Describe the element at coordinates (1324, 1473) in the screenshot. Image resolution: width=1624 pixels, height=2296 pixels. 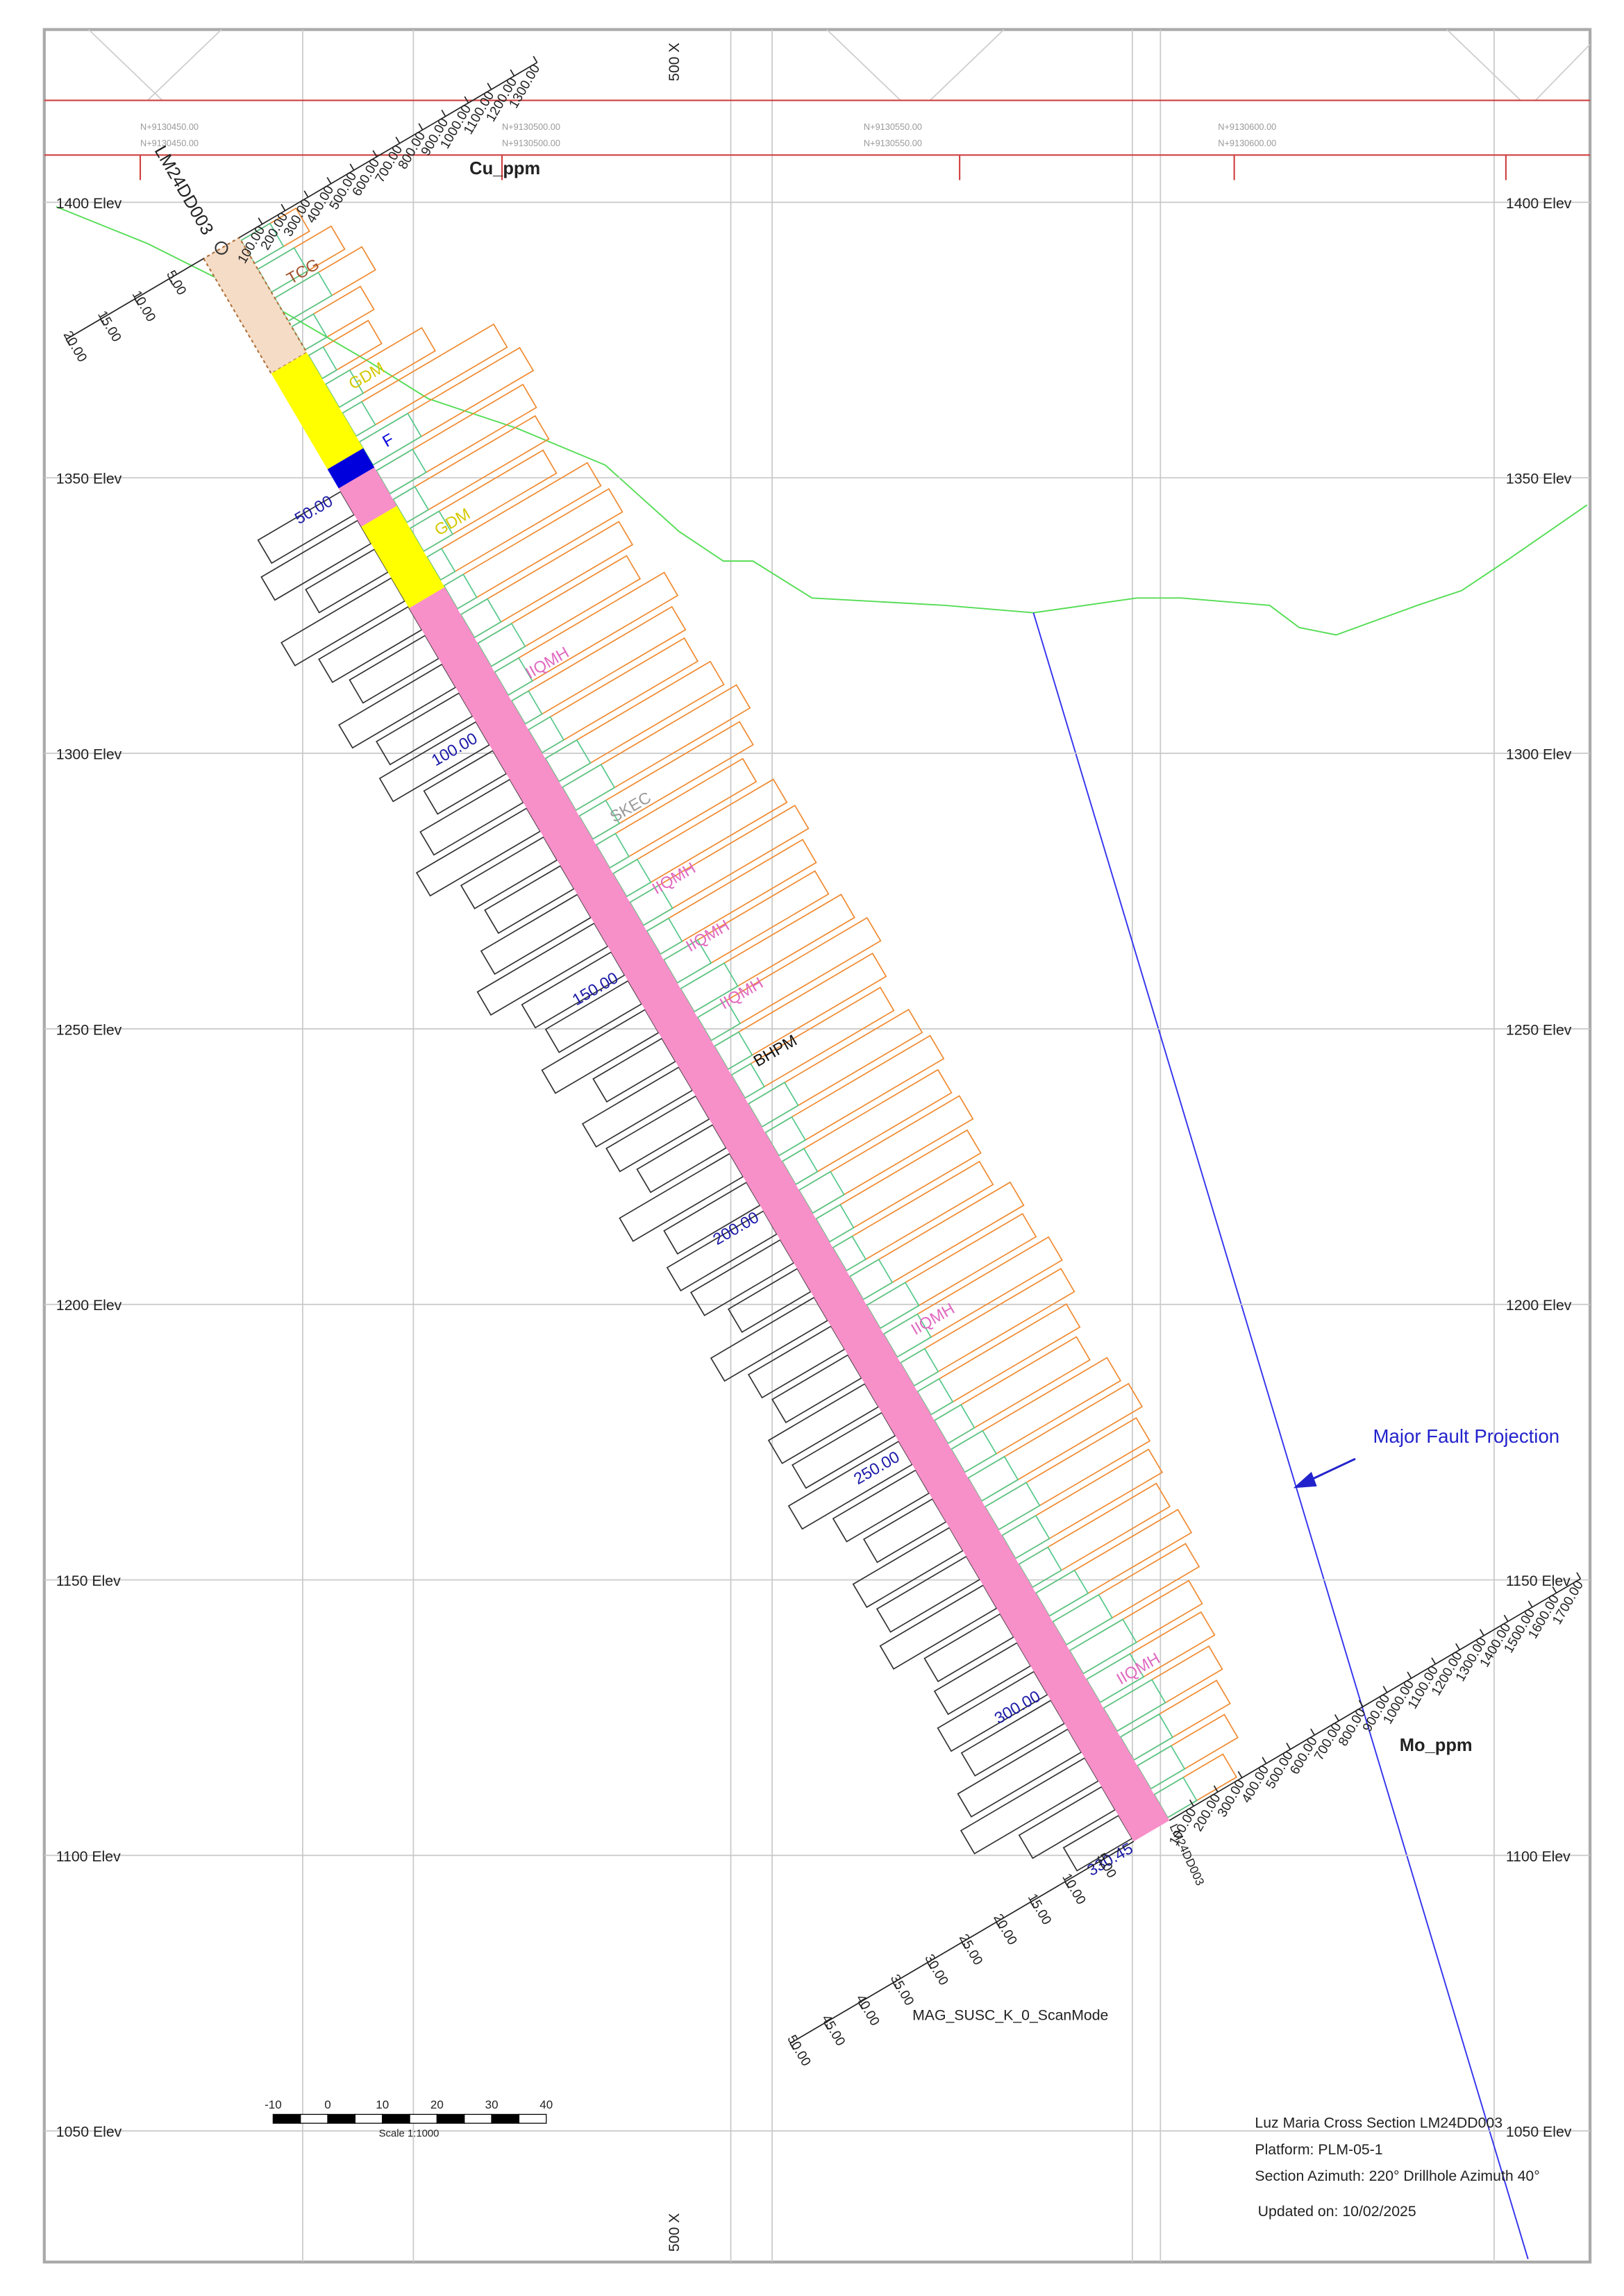
I see `fault-arrow` at that location.